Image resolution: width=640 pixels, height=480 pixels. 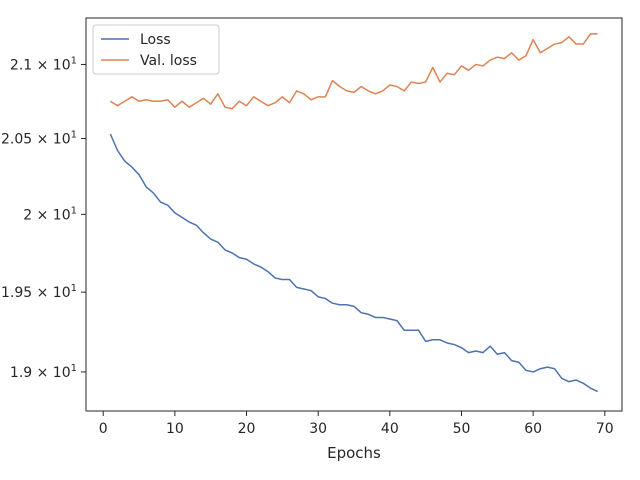 I want to click on x-tick-label: 60, so click(x=533, y=429).